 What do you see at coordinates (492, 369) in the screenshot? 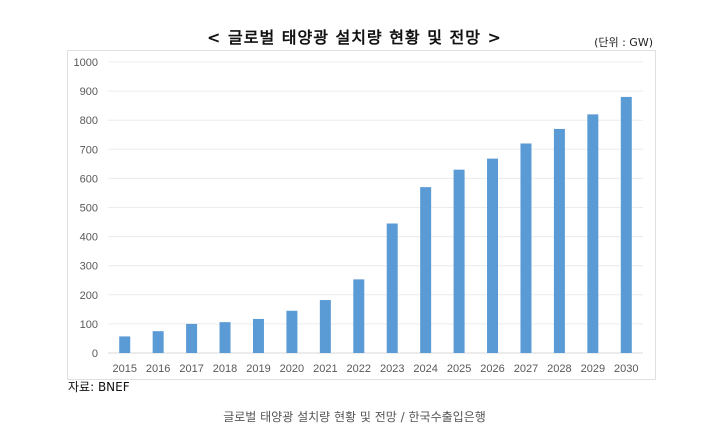
I see `x-tick-label: 2026` at bounding box center [492, 369].